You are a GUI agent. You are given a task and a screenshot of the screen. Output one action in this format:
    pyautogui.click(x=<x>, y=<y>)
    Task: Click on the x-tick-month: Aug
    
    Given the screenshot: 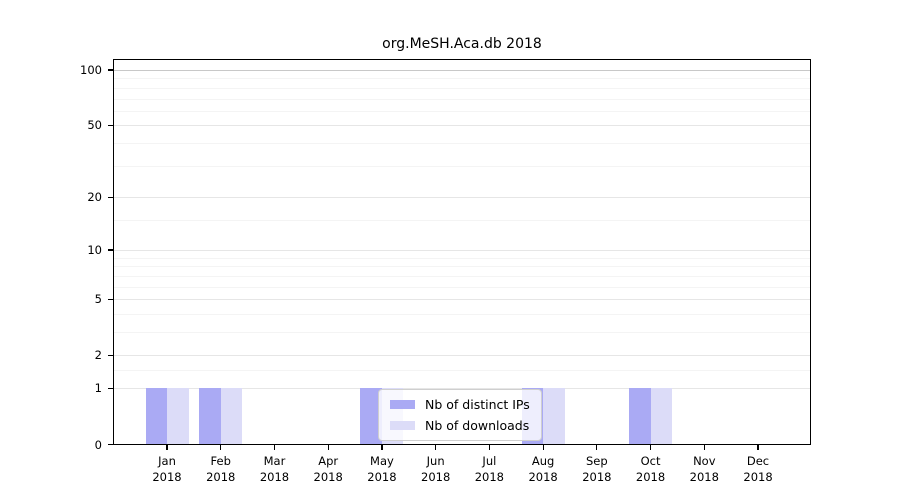 What is the action you would take?
    pyautogui.click(x=543, y=461)
    